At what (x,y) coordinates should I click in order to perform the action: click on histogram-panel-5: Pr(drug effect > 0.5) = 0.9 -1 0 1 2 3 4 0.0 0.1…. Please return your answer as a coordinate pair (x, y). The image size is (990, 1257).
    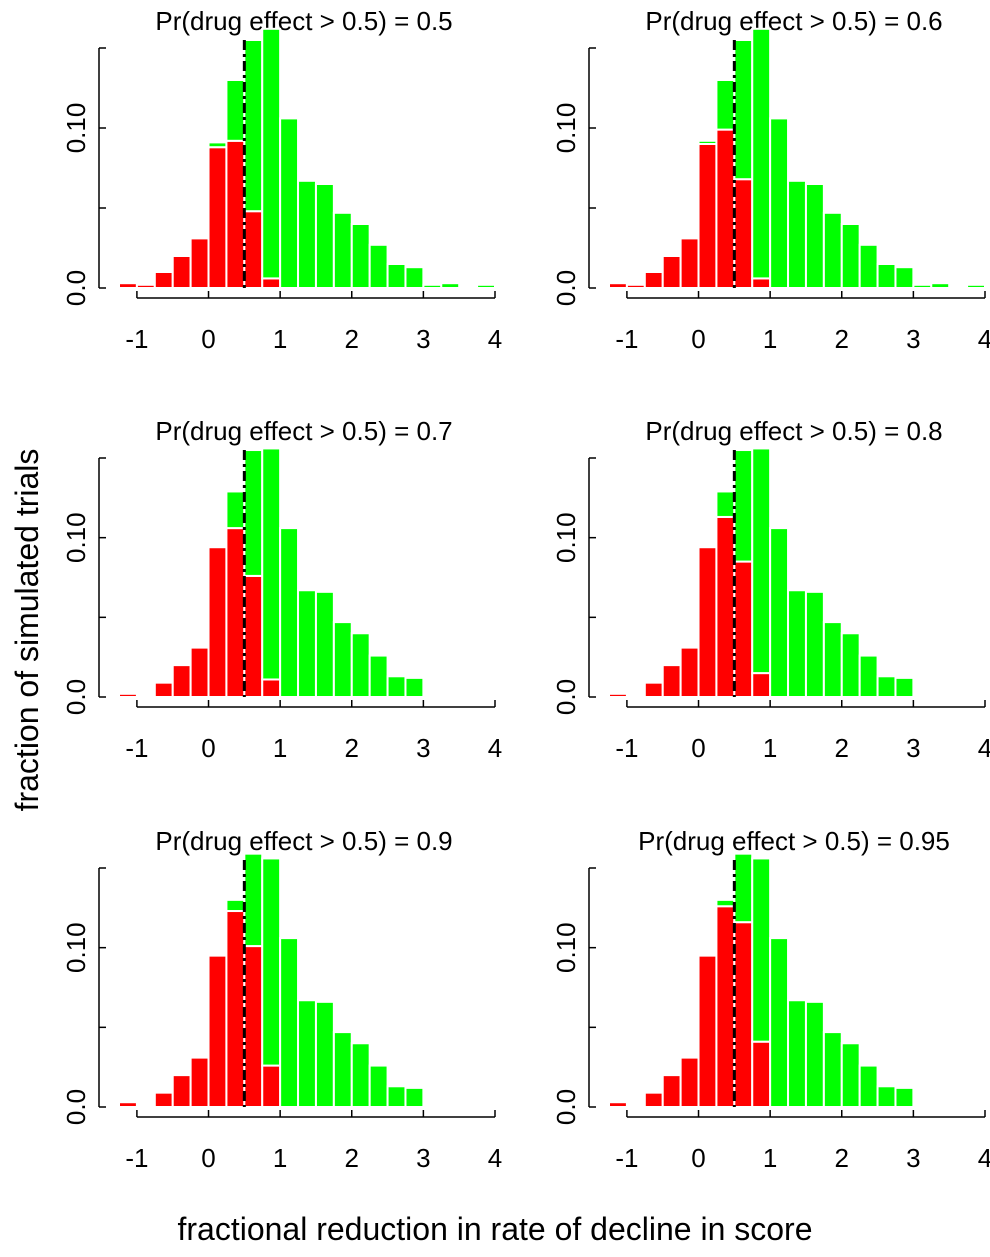
    Looking at the image, I should click on (281, 999).